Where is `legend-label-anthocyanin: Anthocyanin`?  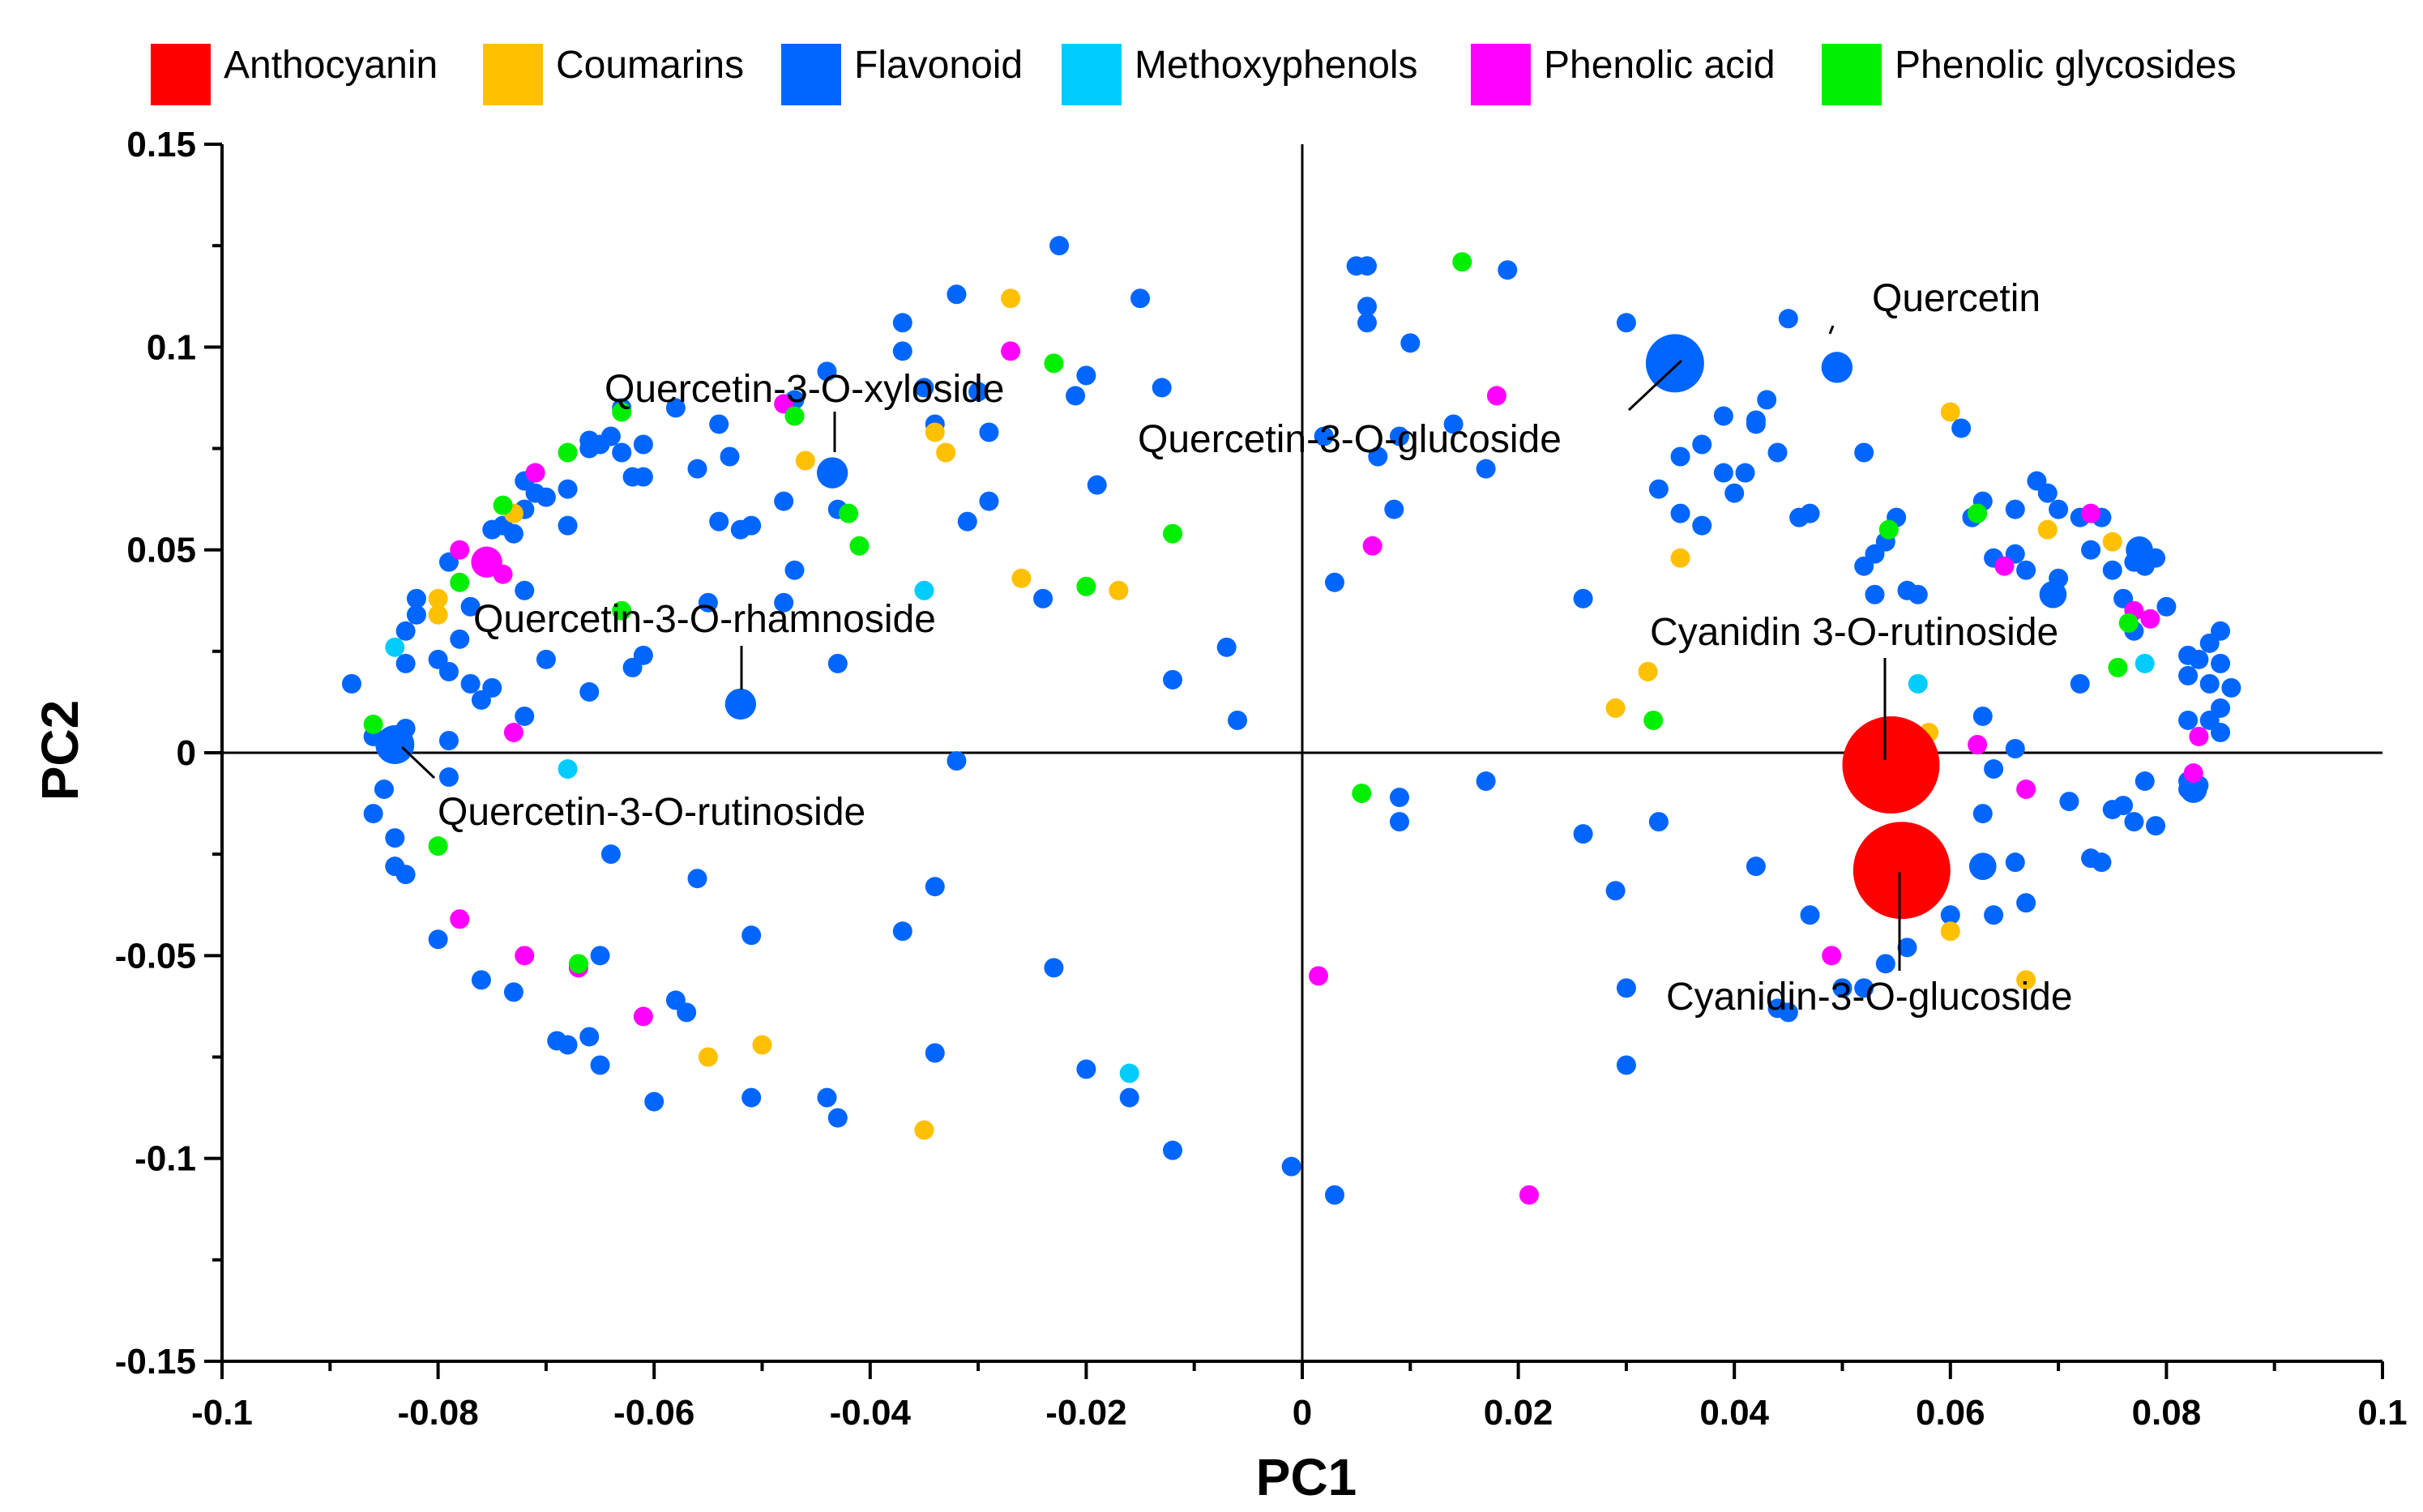 legend-label-anthocyanin: Anthocyanin is located at coordinates (331, 66).